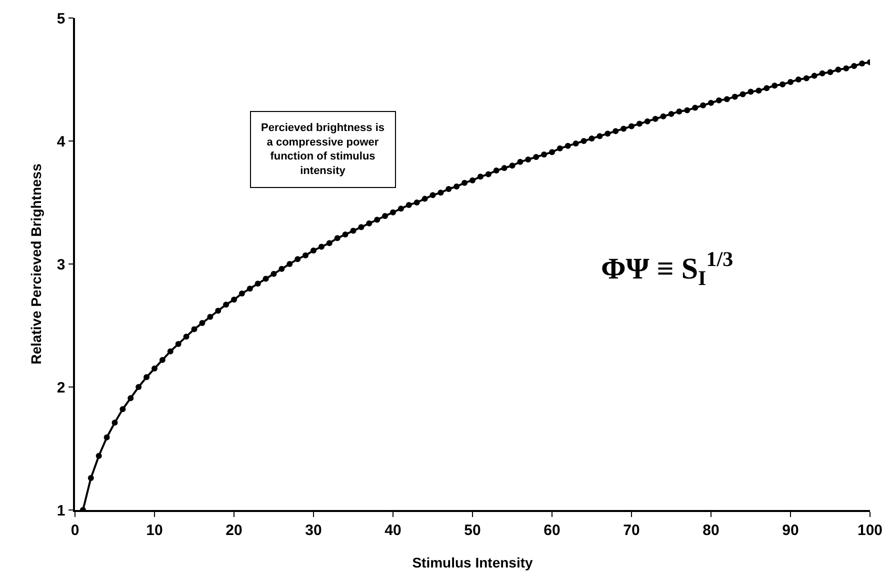 This screenshot has width=888, height=584. What do you see at coordinates (234, 530) in the screenshot?
I see `x-tick-label: 20` at bounding box center [234, 530].